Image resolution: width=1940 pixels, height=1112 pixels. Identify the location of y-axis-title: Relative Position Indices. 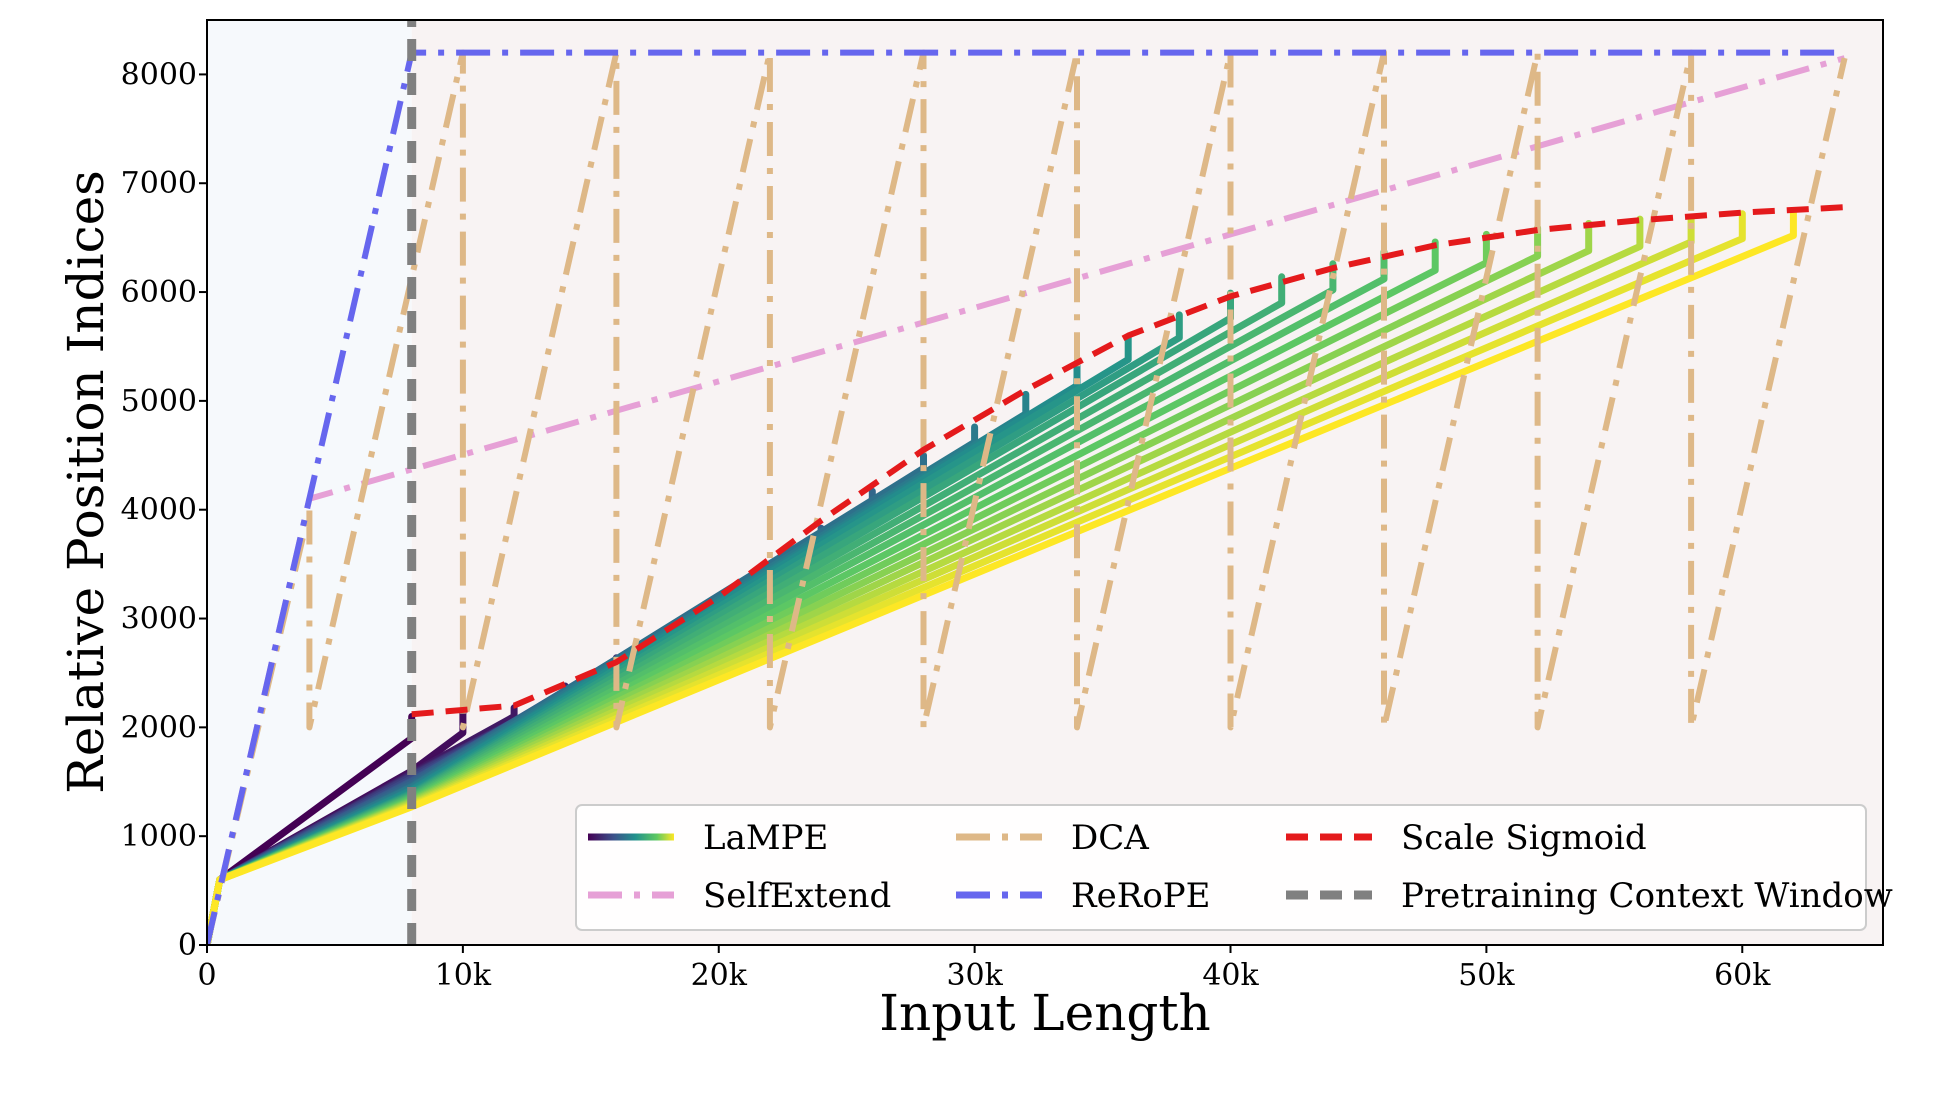
(86, 482).